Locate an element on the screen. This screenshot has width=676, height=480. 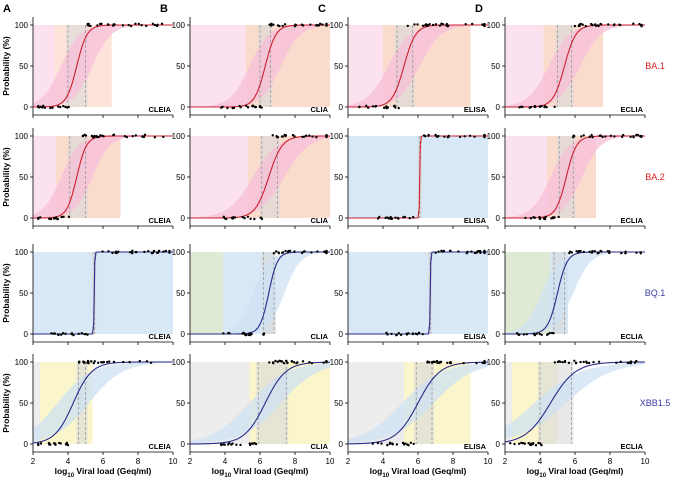
column-letter-D: D is located at coordinates (479, 9).